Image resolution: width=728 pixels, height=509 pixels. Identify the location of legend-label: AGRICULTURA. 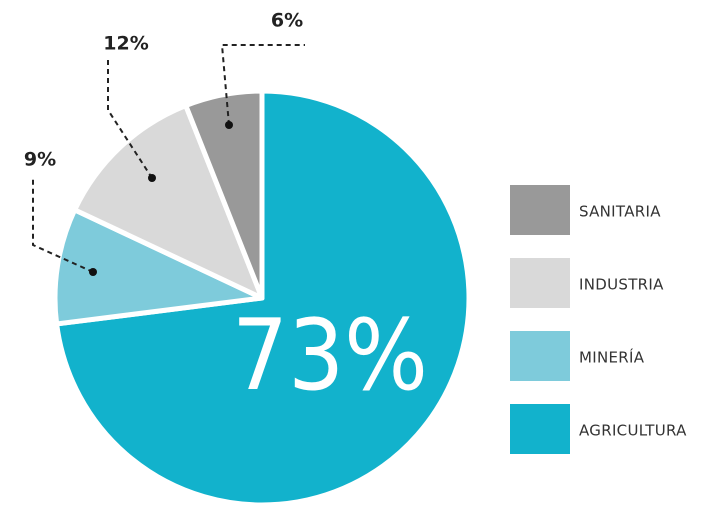
(633, 431).